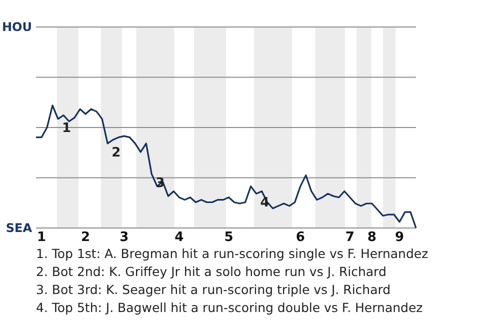 The width and height of the screenshot is (480, 320). What do you see at coordinates (85, 237) in the screenshot?
I see `x-tick-label: 2` at bounding box center [85, 237].